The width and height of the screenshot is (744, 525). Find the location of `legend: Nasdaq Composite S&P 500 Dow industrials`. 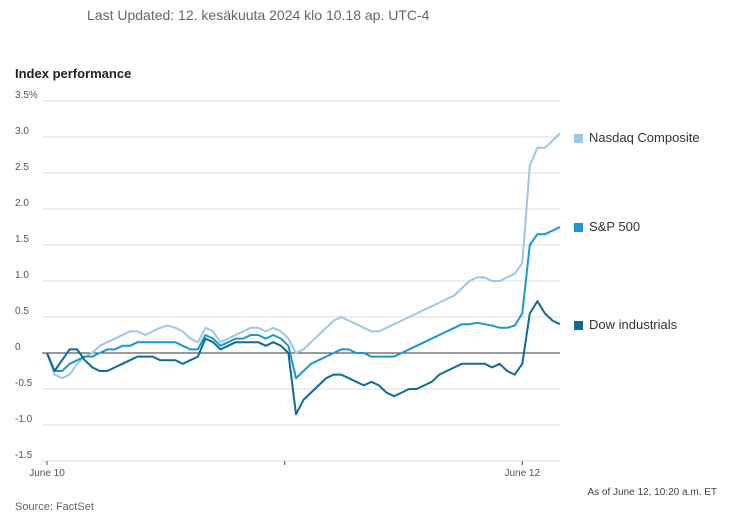

legend: Nasdaq Composite S&P 500 Dow industrials is located at coordinates (637, 231).